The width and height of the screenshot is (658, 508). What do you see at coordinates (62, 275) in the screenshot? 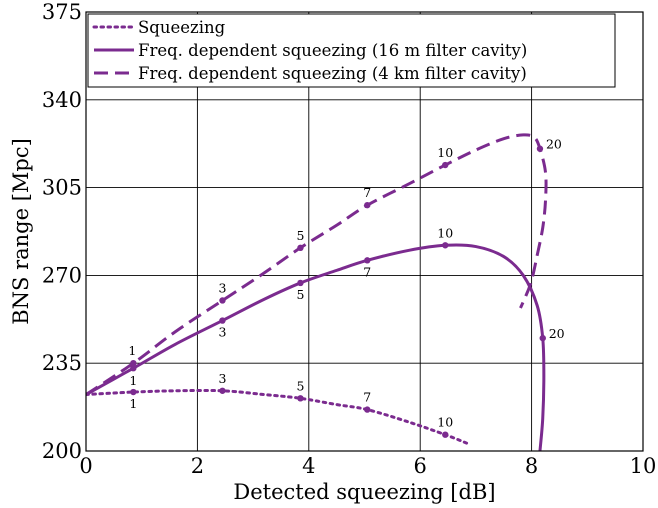
I see `y-tick-label: 270` at bounding box center [62, 275].